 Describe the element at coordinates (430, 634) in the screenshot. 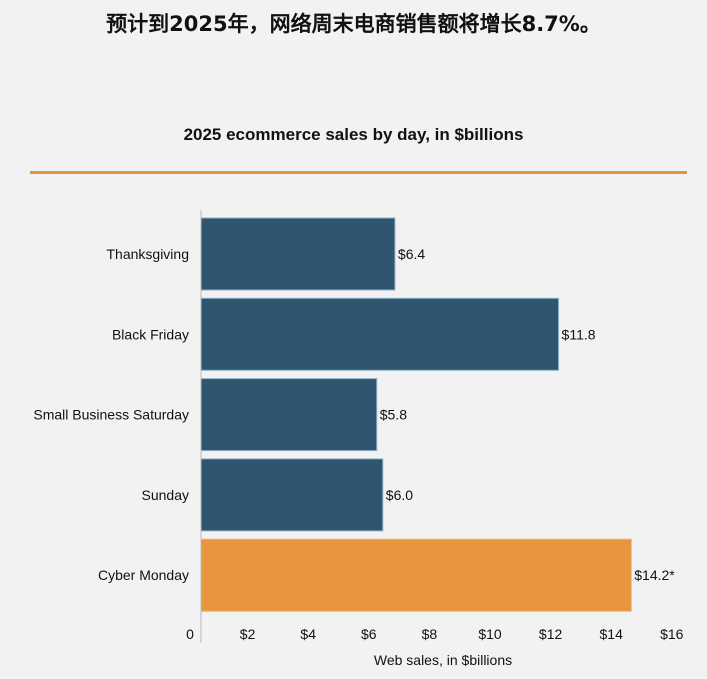

I see `x-tick-label: $8` at that location.